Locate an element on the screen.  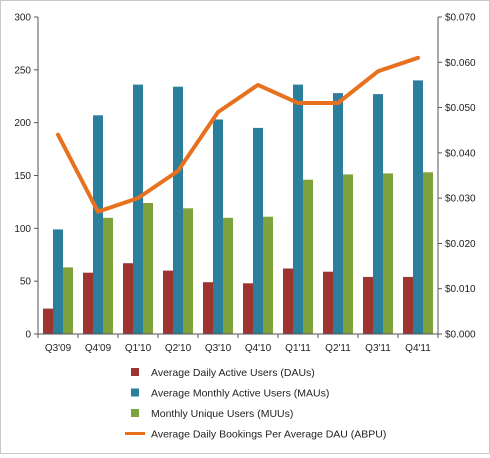
x-tick-label: Q2'10 is located at coordinates (178, 348).